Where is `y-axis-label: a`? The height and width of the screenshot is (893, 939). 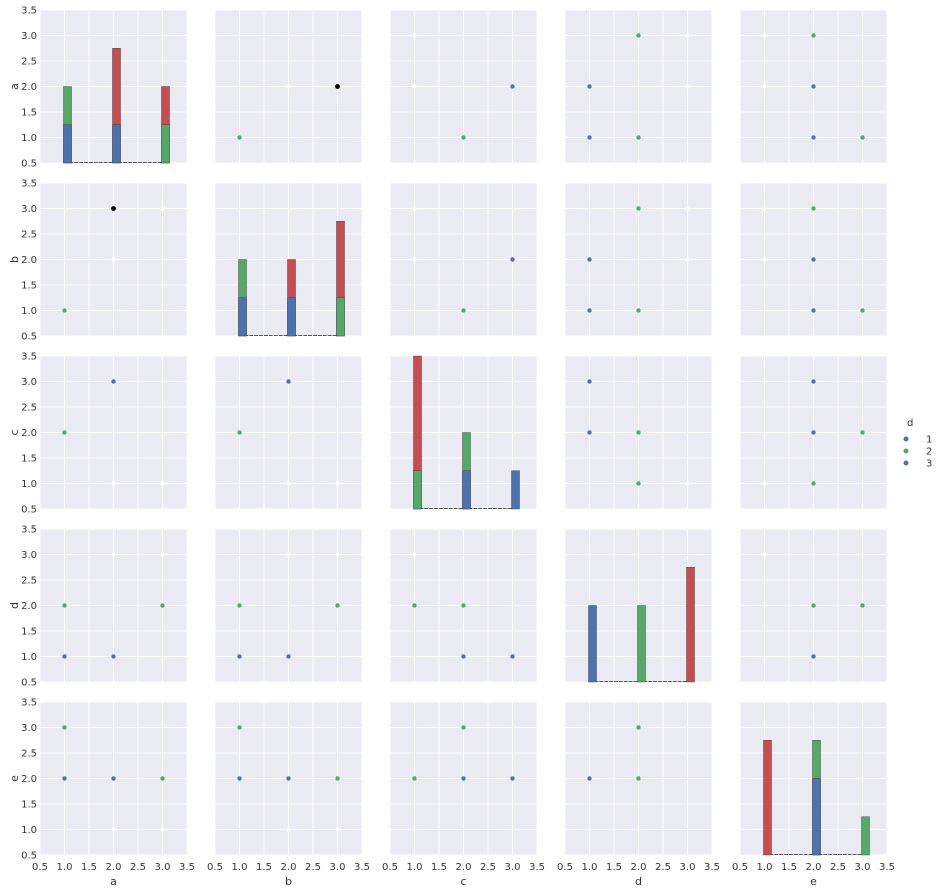
y-axis-label: a is located at coordinates (14, 86).